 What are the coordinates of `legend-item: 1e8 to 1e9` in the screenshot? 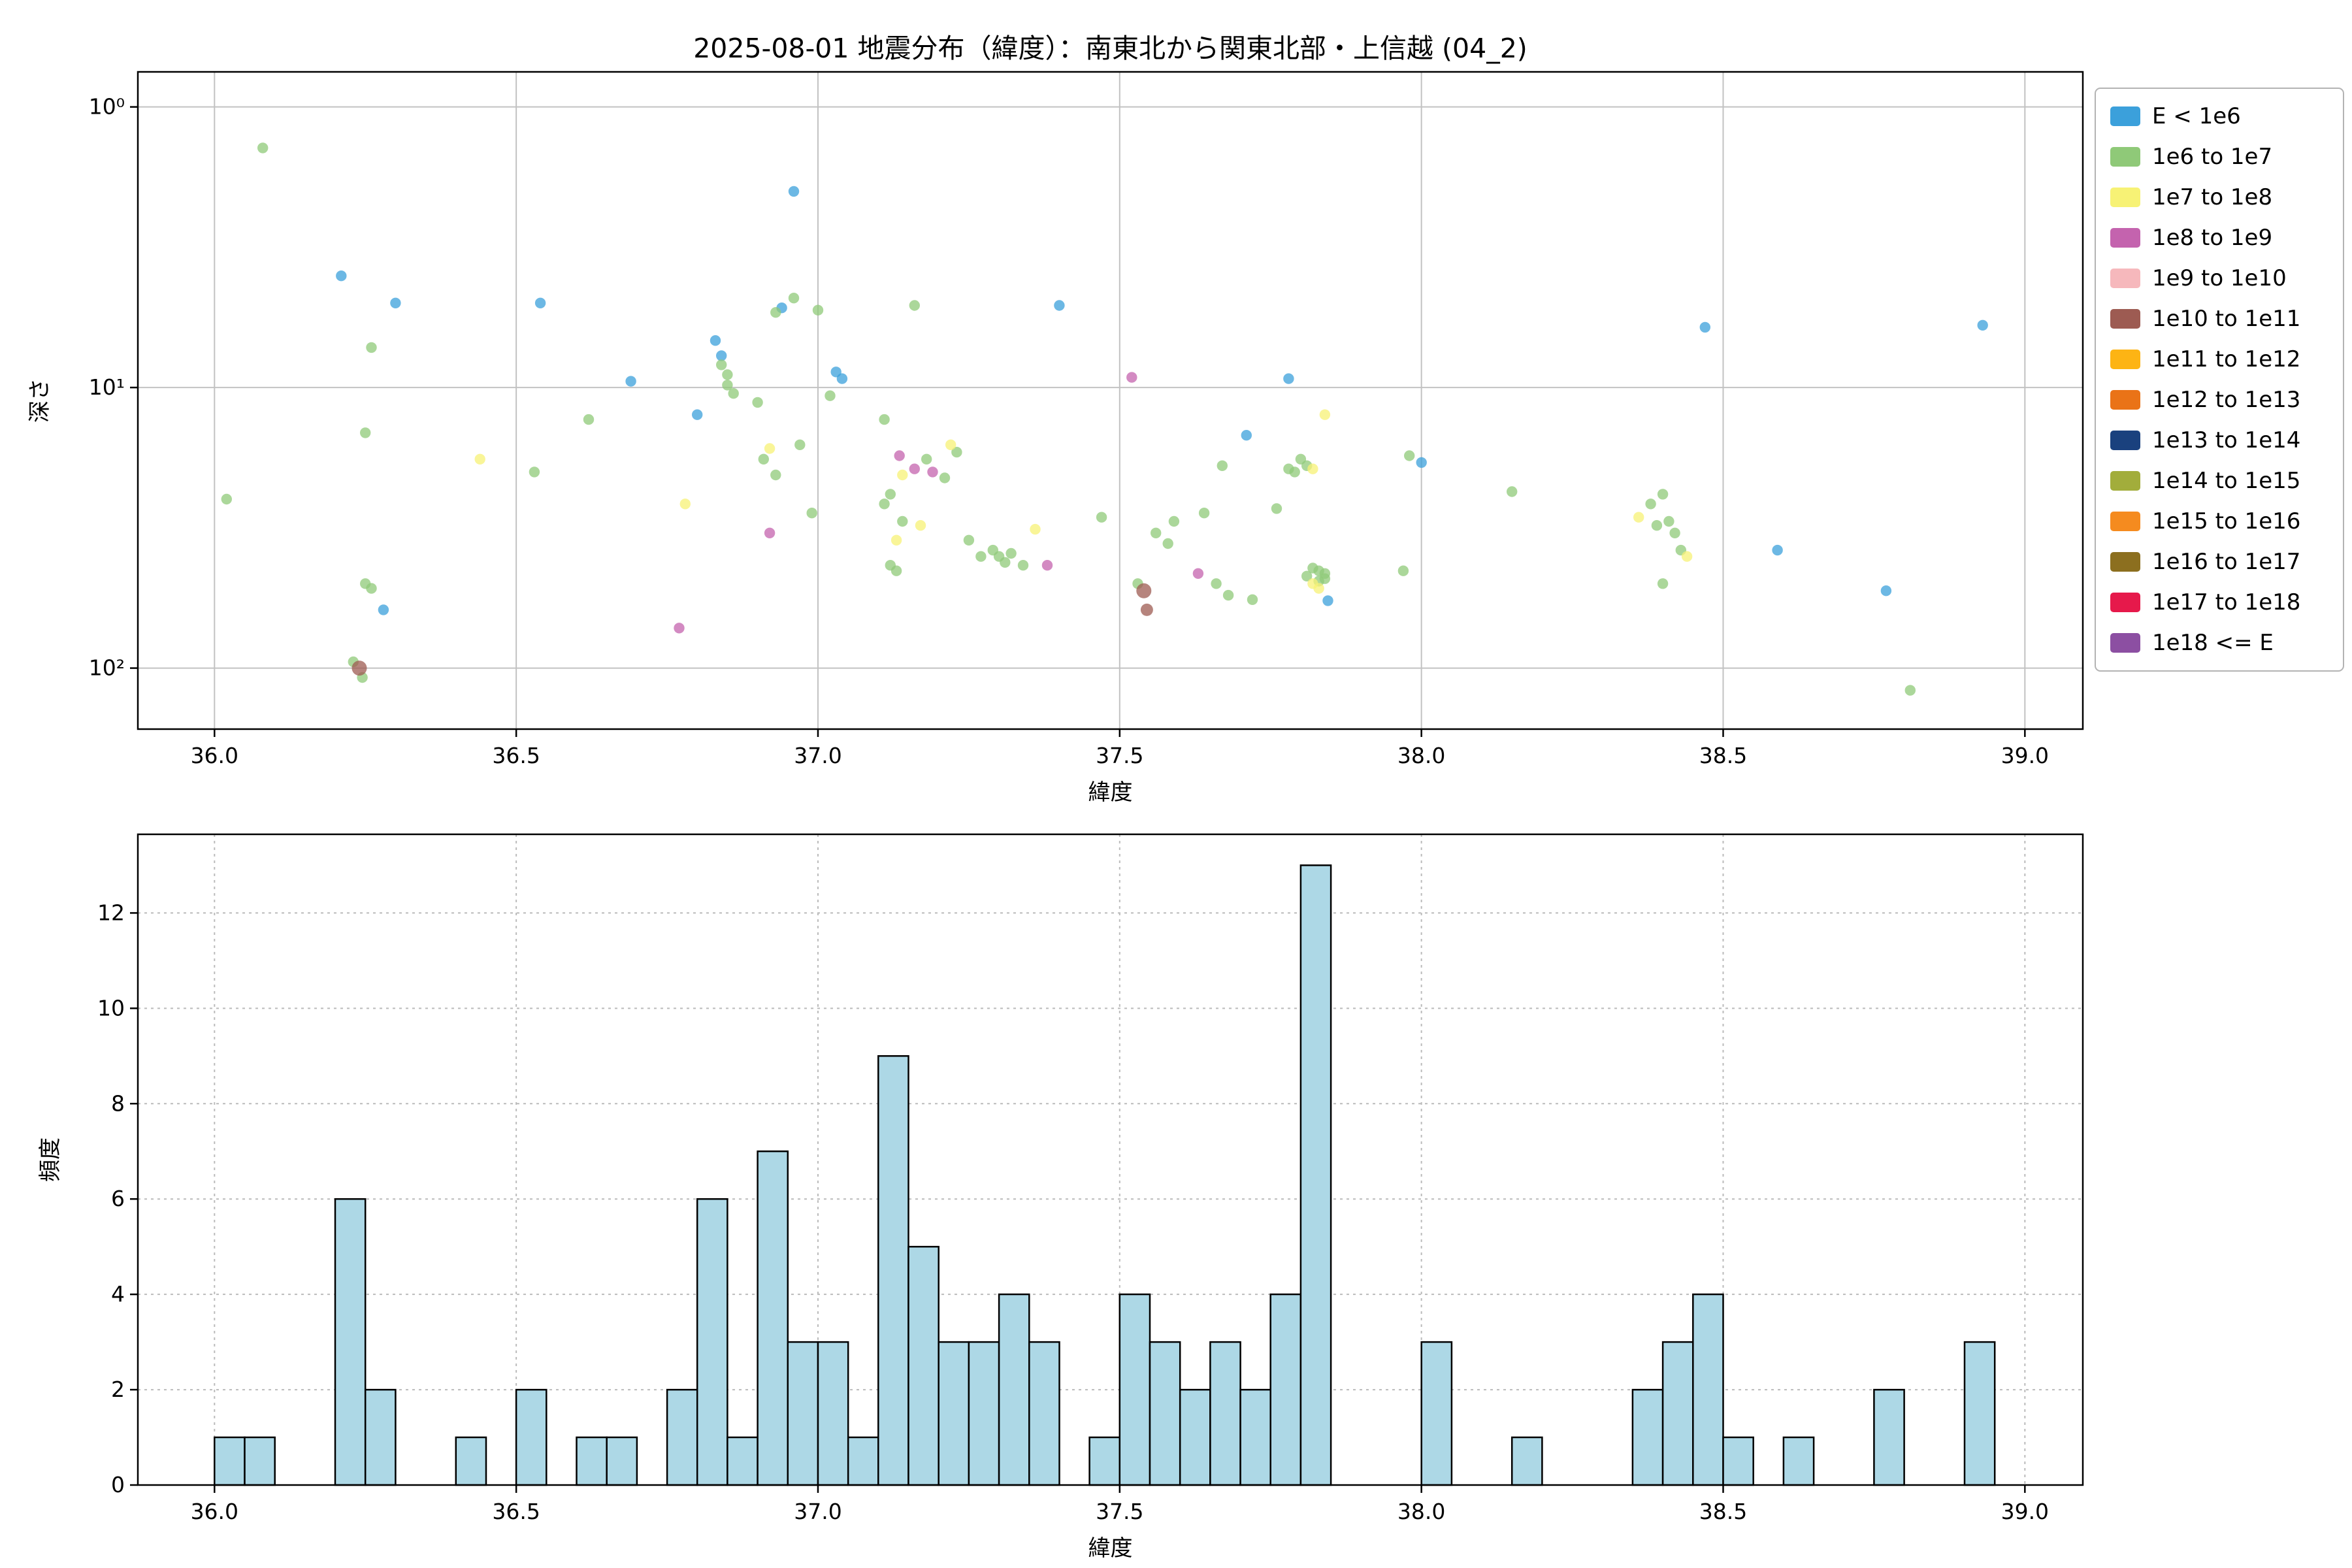 It's located at (2219, 237).